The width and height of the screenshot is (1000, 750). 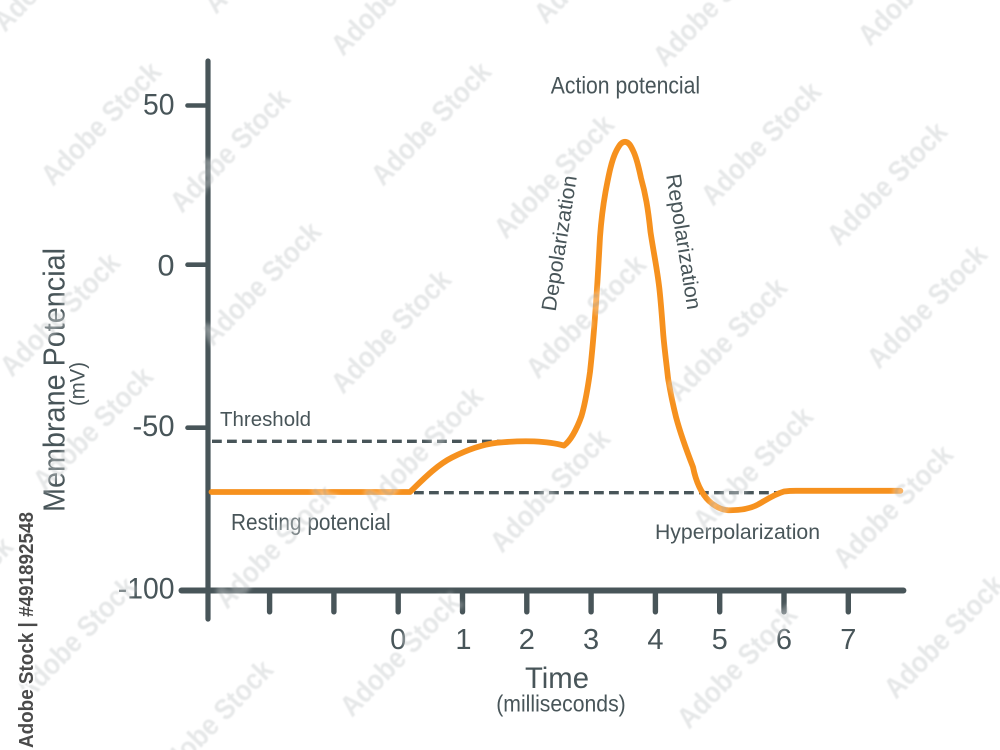 I want to click on svg-text: 5, so click(x=720, y=640).